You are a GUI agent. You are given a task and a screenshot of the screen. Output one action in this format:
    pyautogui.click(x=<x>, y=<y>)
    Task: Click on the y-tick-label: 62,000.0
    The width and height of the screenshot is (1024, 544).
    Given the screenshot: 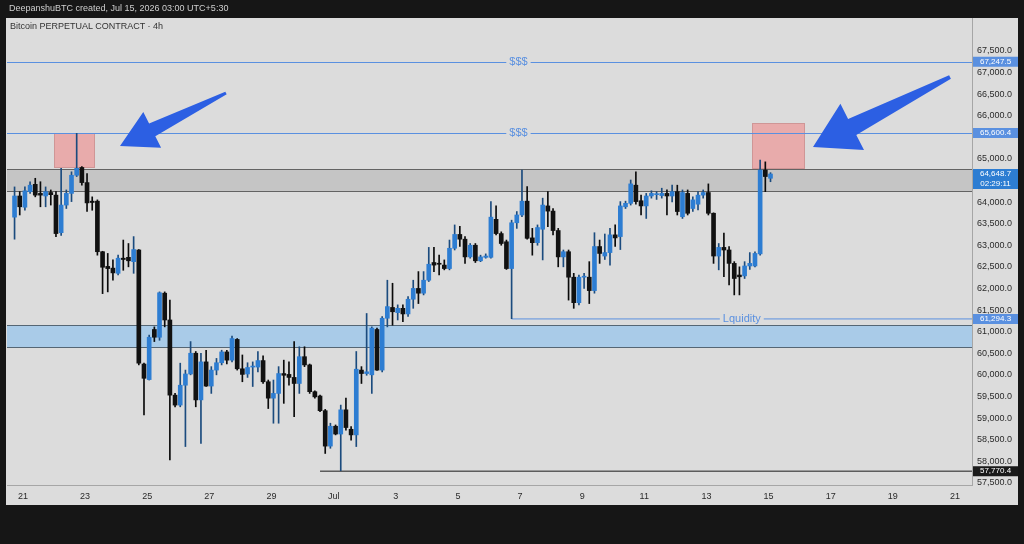 What is the action you would take?
    pyautogui.click(x=995, y=287)
    